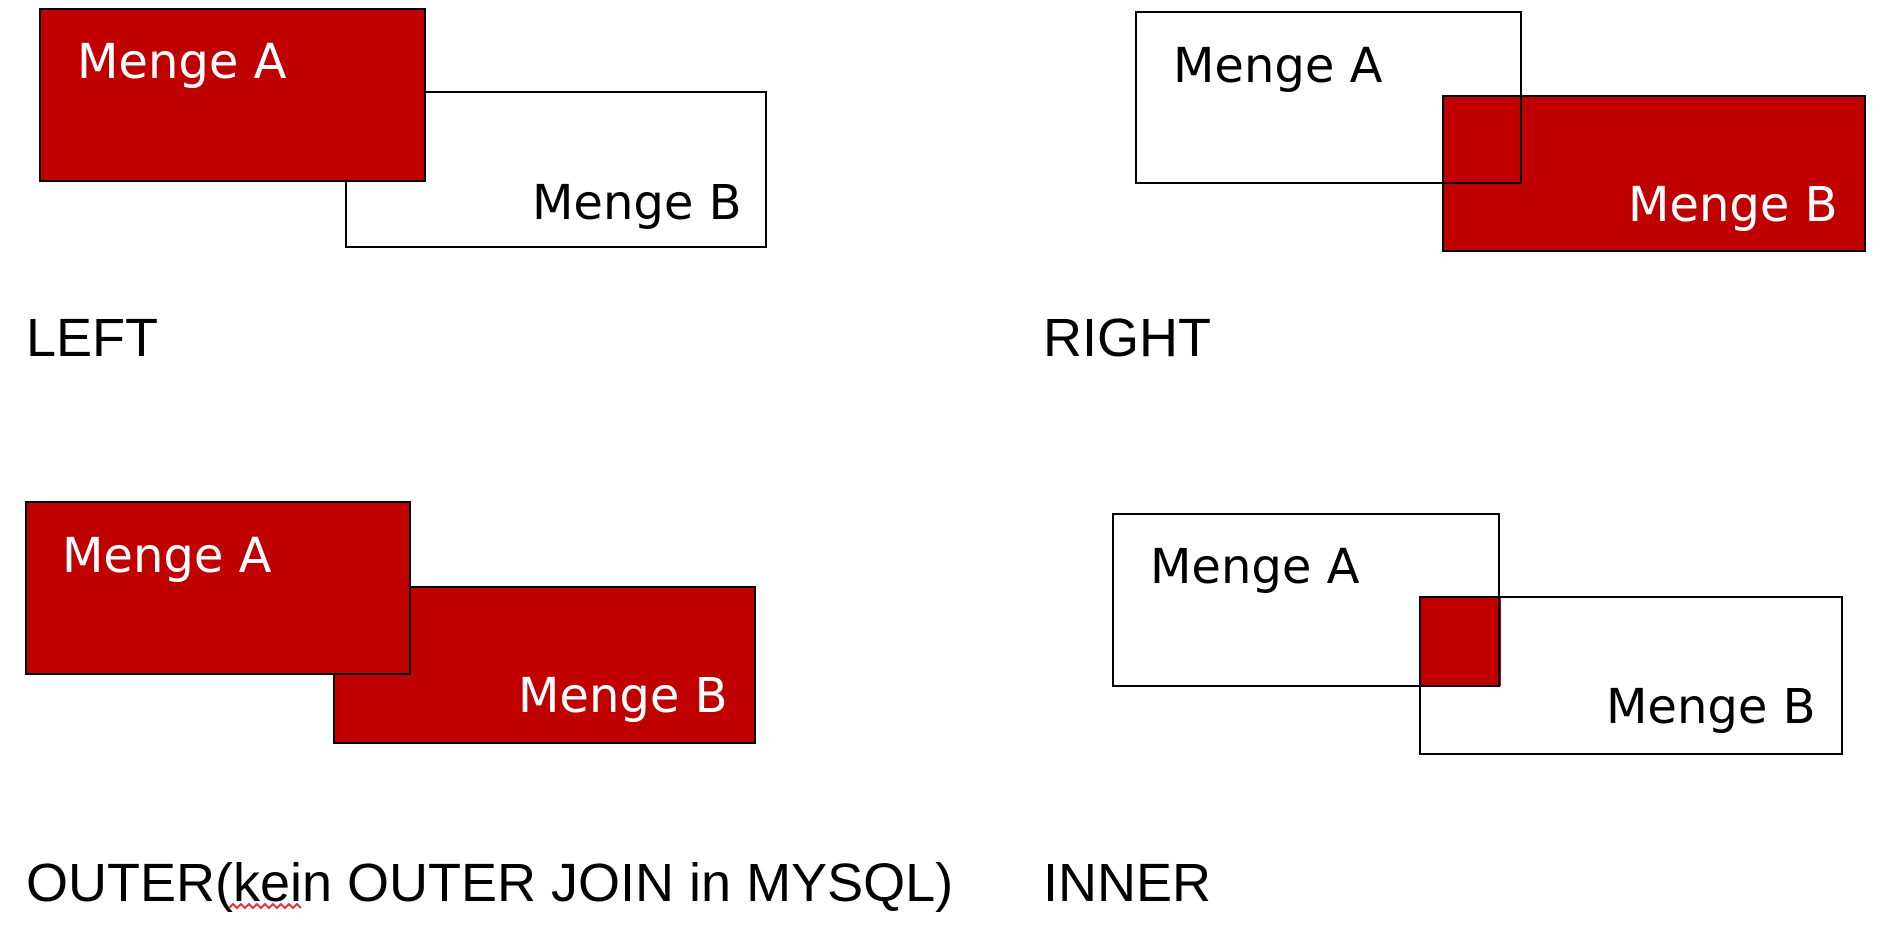  What do you see at coordinates (129, 883) in the screenshot?
I see `outer-caption-start: OUTER(` at bounding box center [129, 883].